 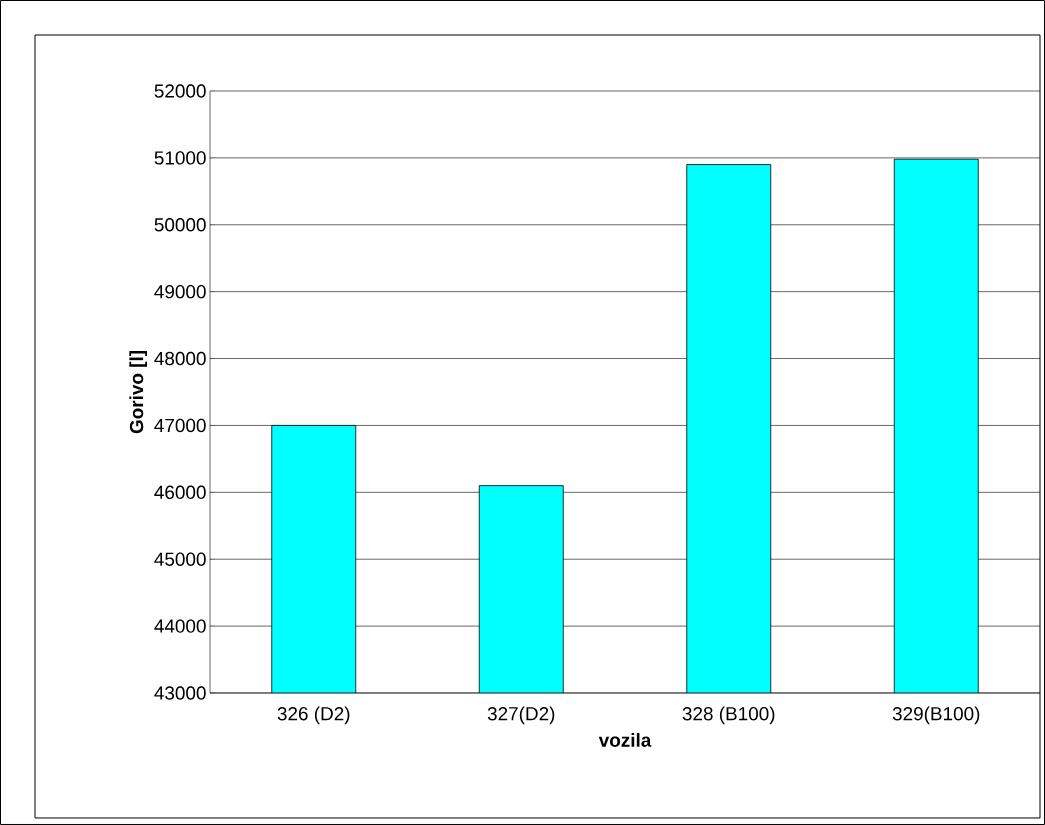 What do you see at coordinates (180, 492) in the screenshot?
I see `y-tick-label: 46000` at bounding box center [180, 492].